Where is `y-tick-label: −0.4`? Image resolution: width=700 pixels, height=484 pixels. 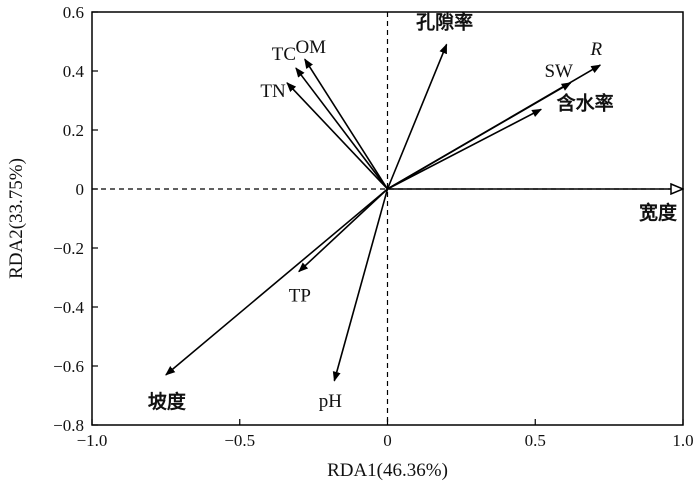 y-tick-label: −0.4 is located at coordinates (68, 307).